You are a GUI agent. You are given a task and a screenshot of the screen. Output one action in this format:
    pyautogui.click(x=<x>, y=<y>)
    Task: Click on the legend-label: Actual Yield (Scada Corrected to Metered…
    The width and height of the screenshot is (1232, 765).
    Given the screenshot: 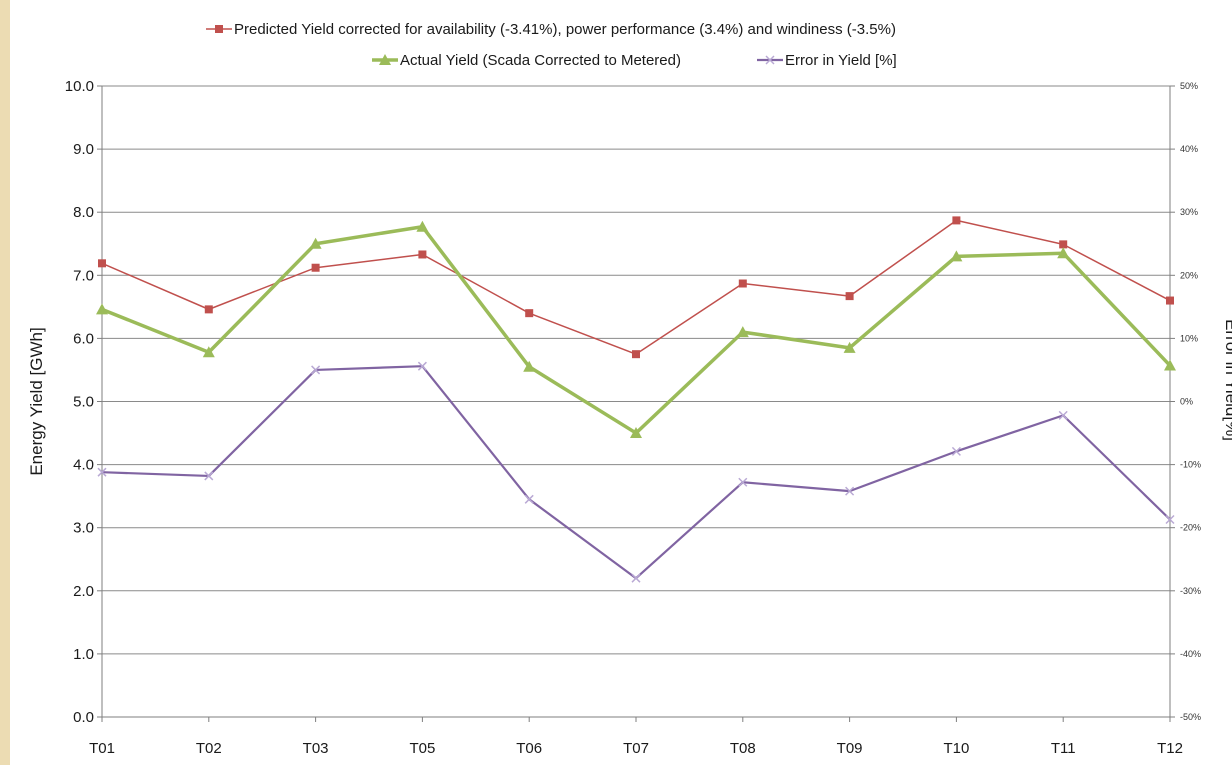 What is the action you would take?
    pyautogui.click(x=540, y=60)
    